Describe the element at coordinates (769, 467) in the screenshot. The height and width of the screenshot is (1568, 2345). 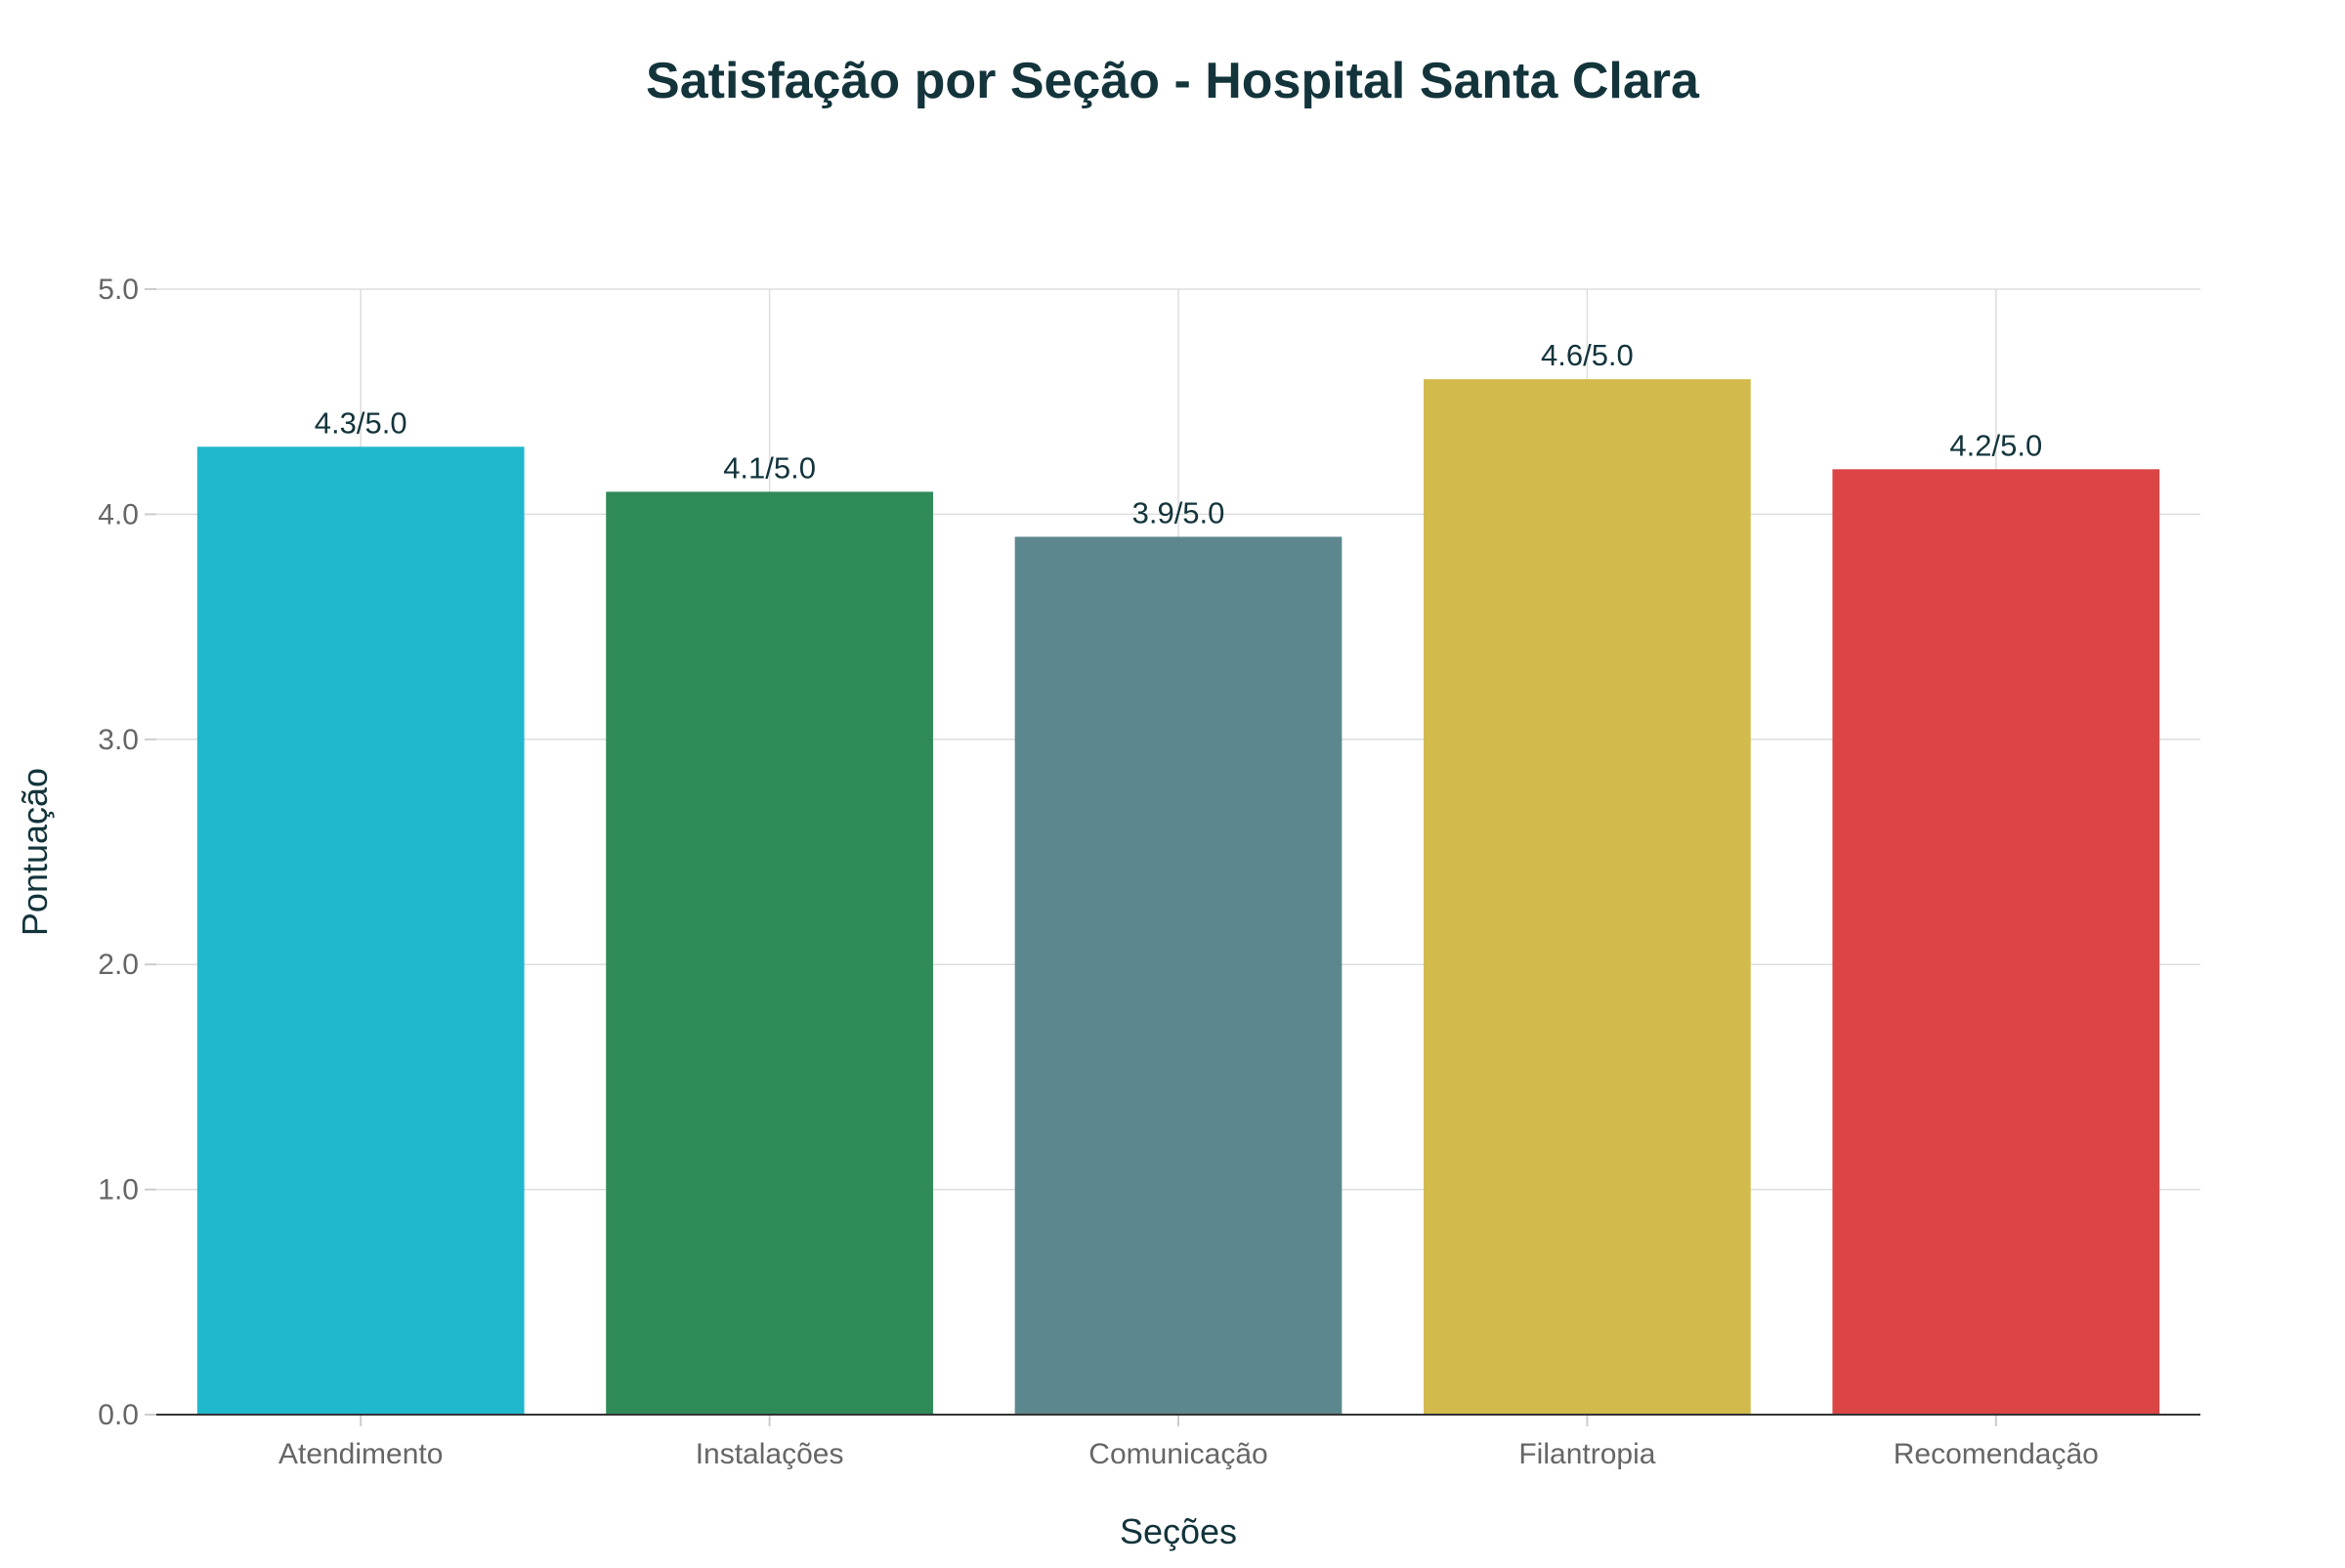
I see `data-label: 4.1/5.0` at that location.